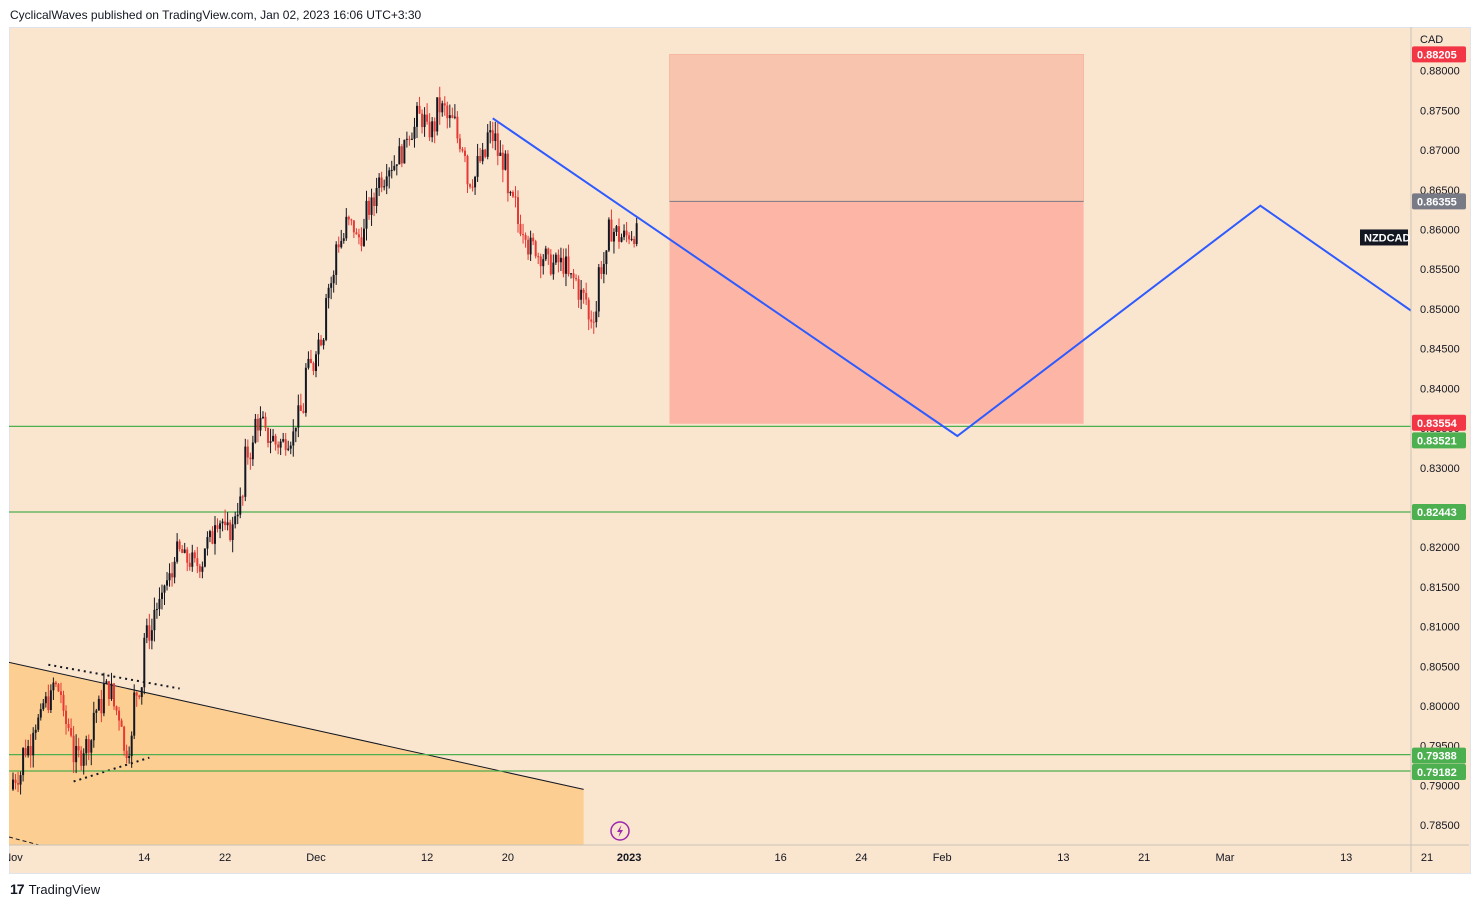  What do you see at coordinates (1439, 755) in the screenshot?
I see `price-tag-box` at bounding box center [1439, 755].